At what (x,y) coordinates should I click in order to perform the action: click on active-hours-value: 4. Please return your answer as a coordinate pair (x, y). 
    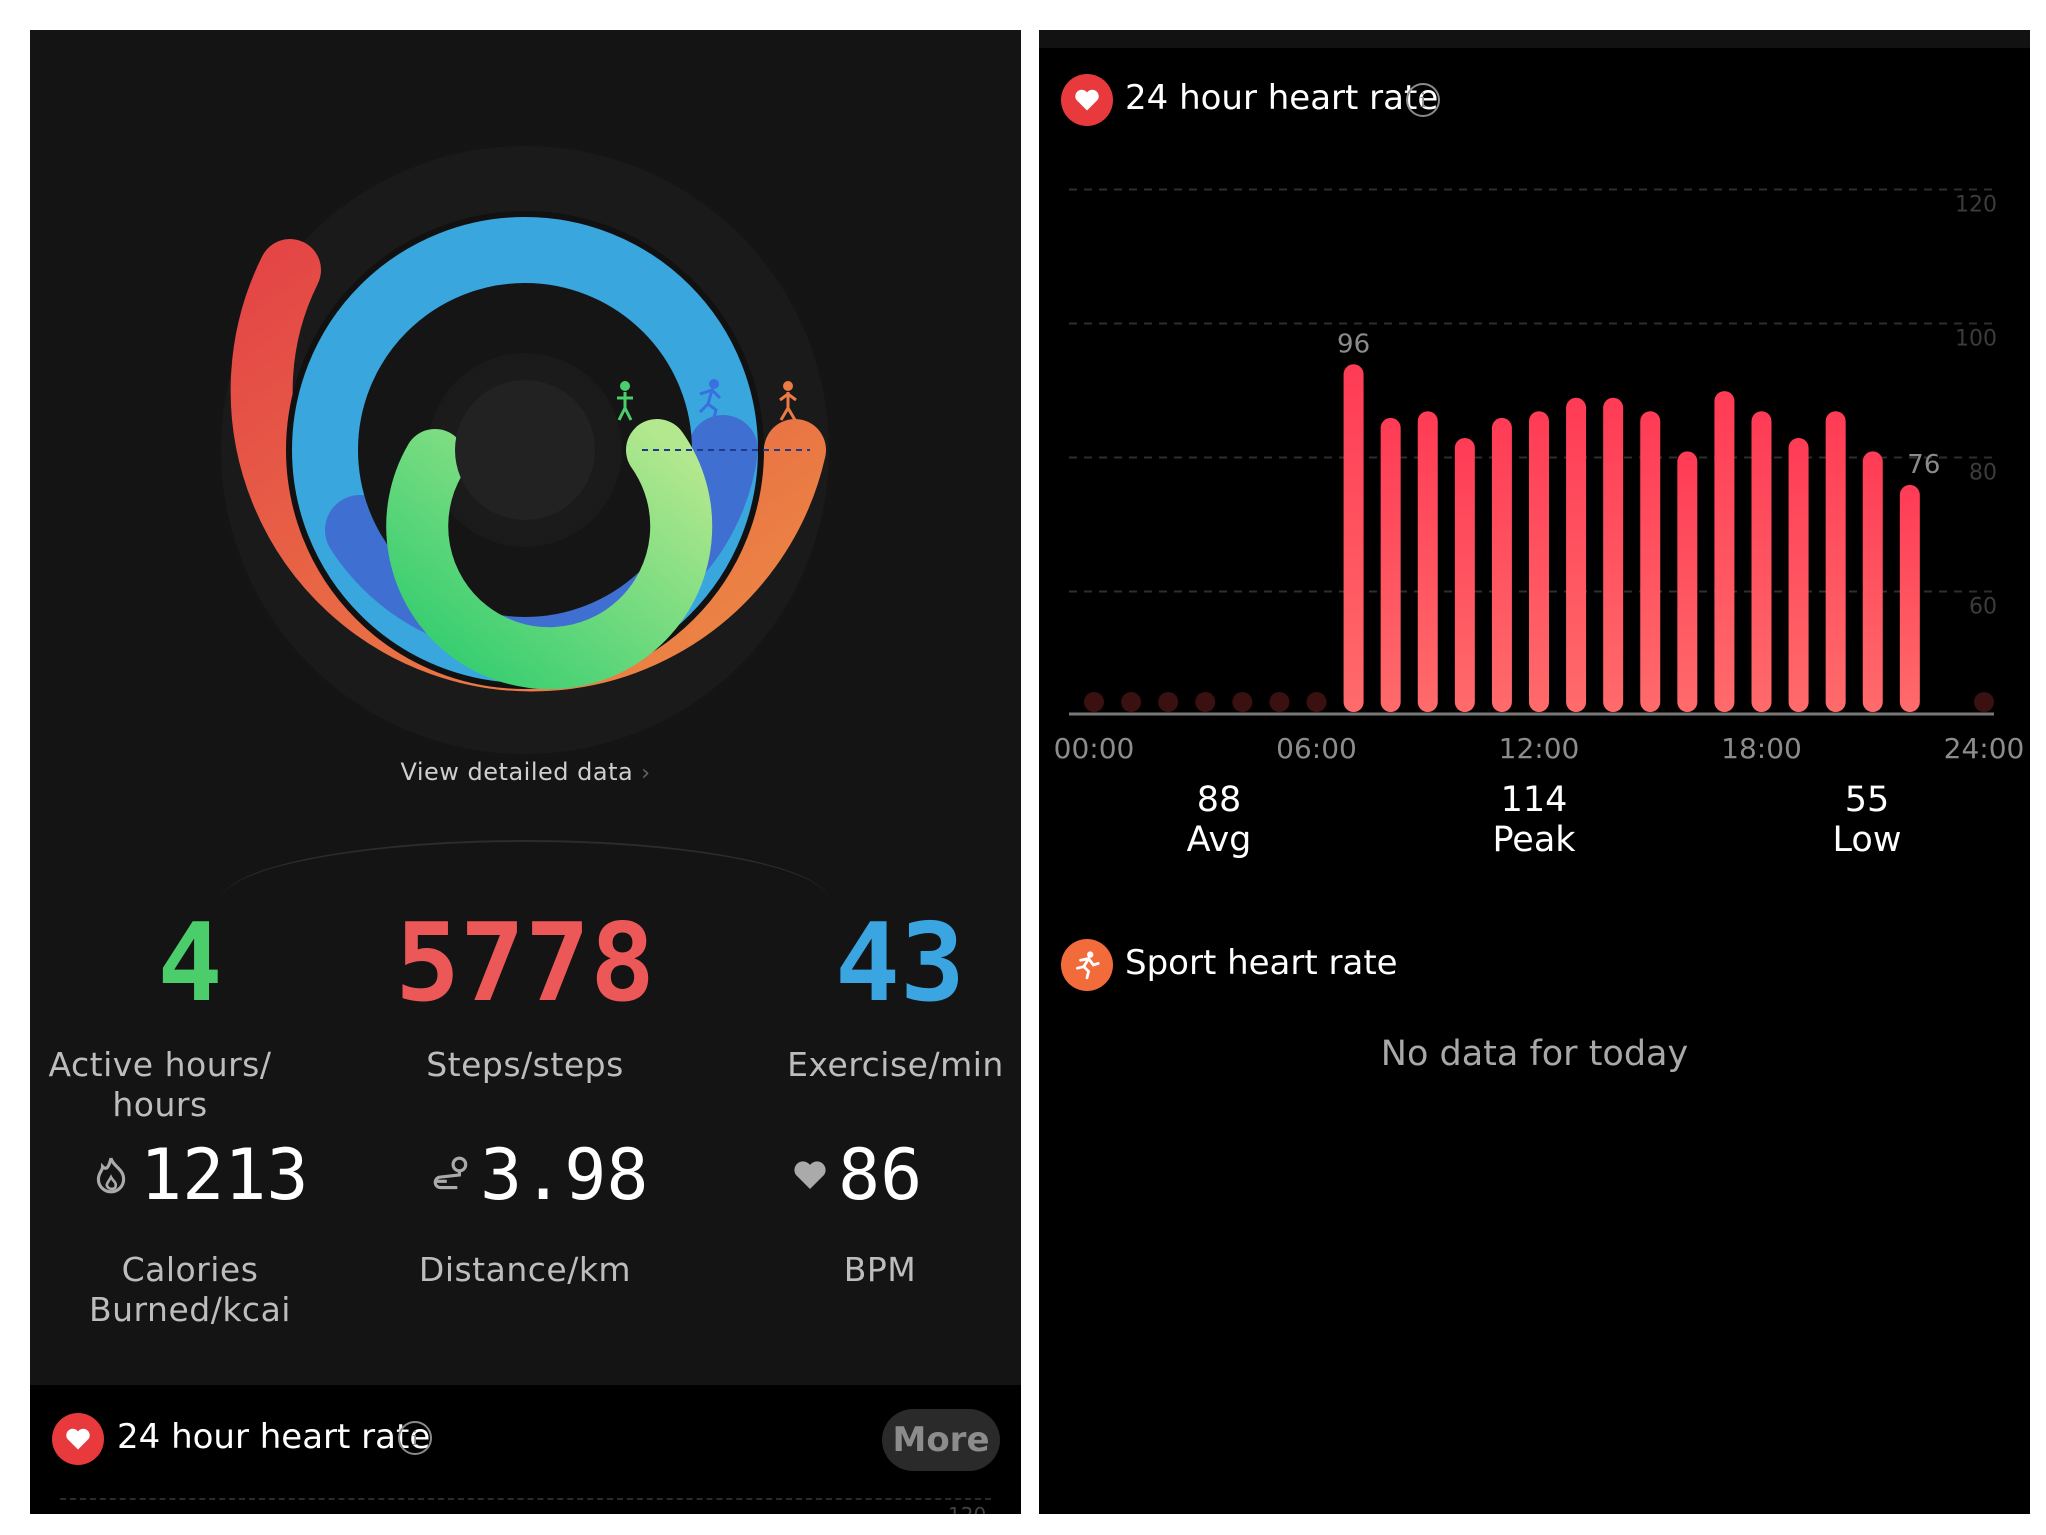
    Looking at the image, I should click on (190, 963).